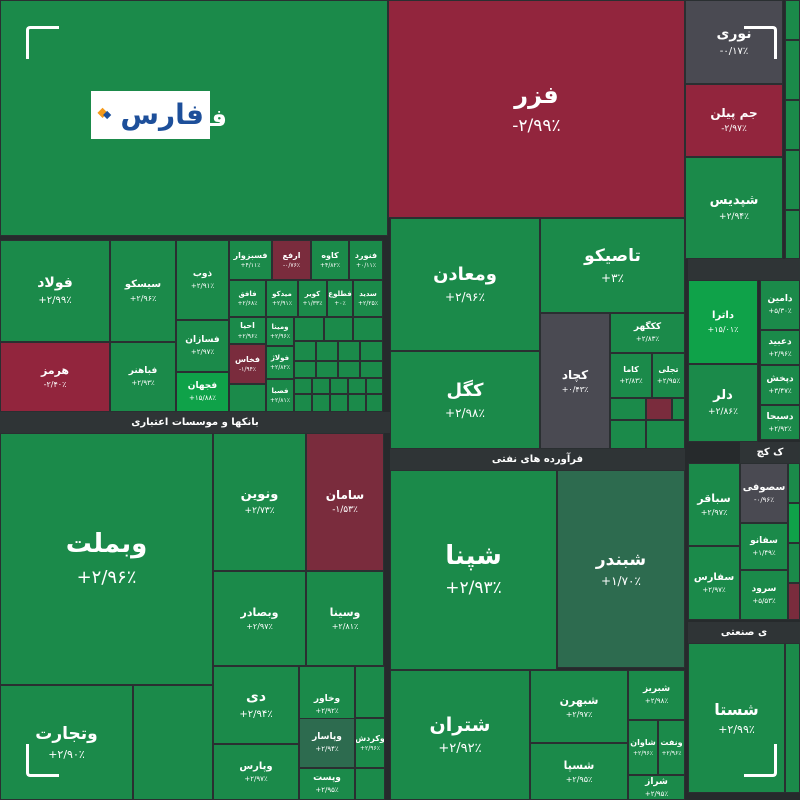  I want to click on tile-سدید: سدید +۲/۲۵٪, so click(368, 298).